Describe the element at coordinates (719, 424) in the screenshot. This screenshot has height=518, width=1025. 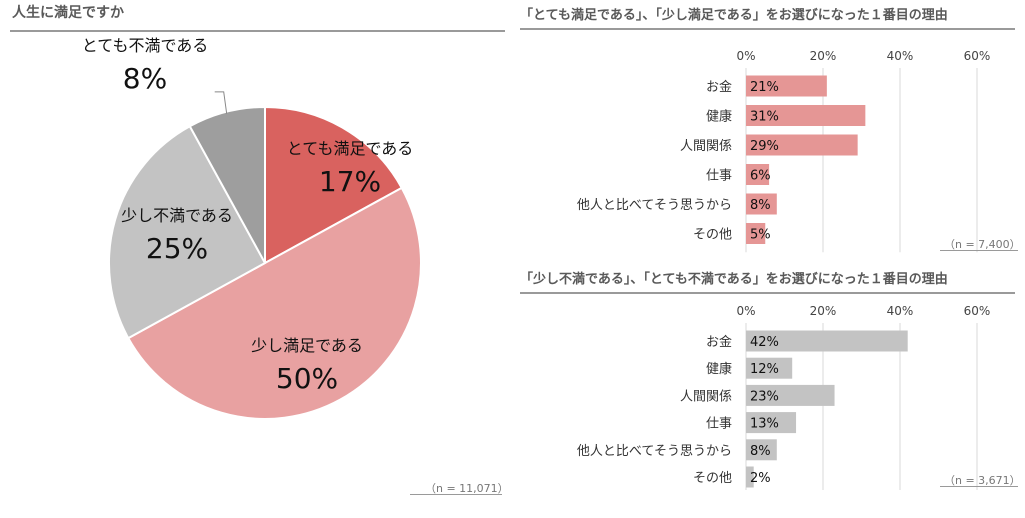
I see `bar-bottom-category-label: 仕事` at that location.